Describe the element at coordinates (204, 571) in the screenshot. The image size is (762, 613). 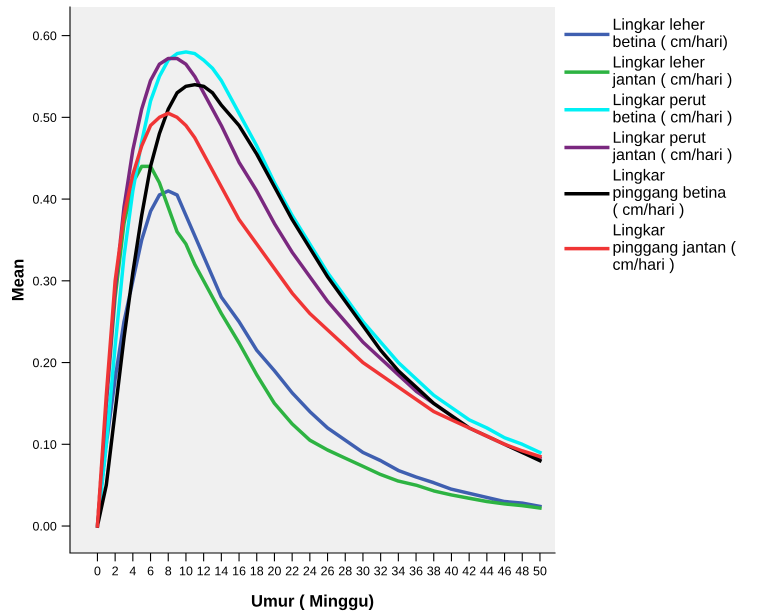
I see `x-tick-label: 12` at that location.